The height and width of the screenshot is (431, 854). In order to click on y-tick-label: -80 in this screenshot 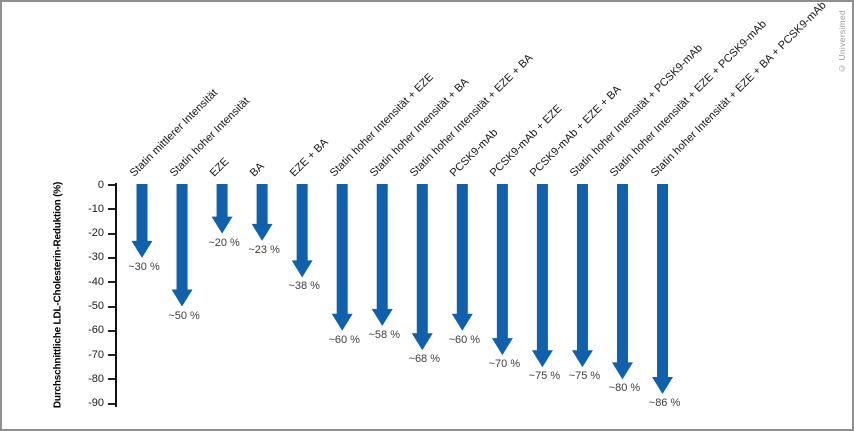, I will do `click(96, 378)`.